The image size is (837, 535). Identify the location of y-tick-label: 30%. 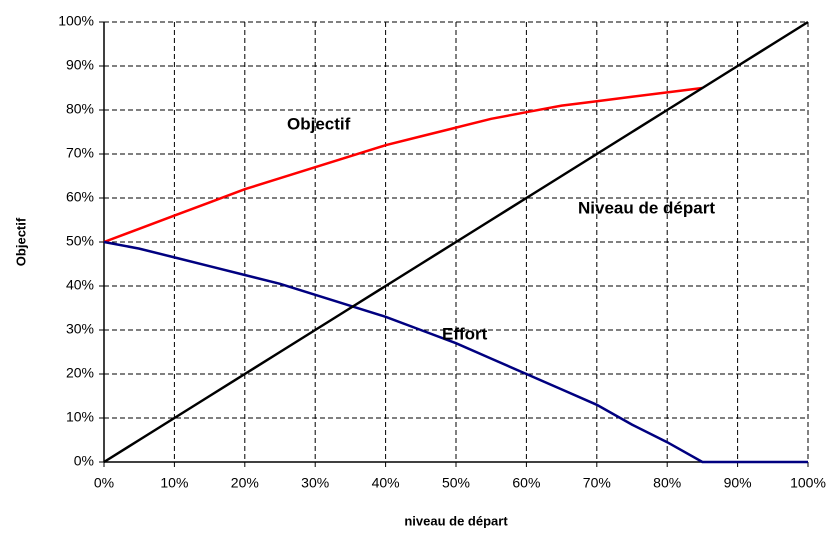
(80, 329).